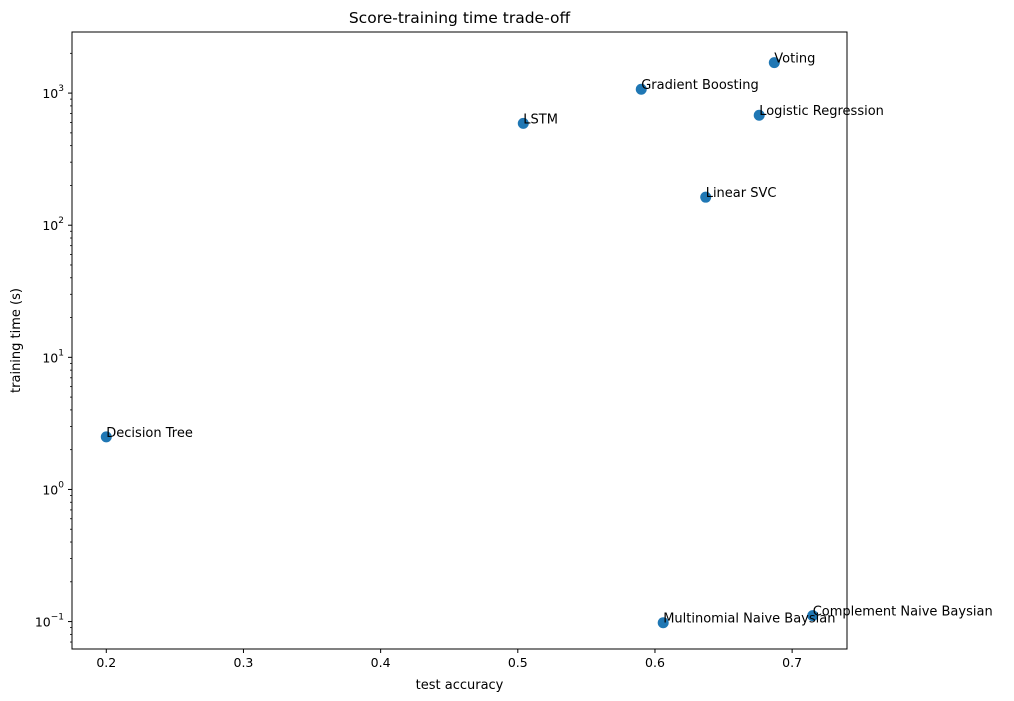 This screenshot has width=1014, height=701. I want to click on point-label: LSTM, so click(540, 119).